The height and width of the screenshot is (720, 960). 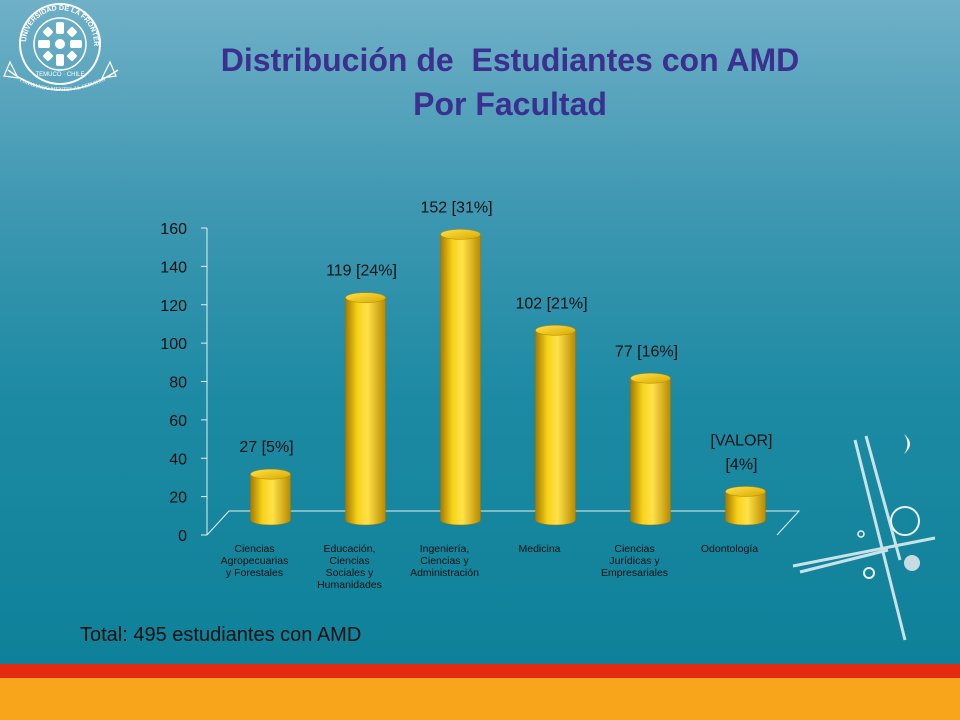 I want to click on x-tick-label: y Forestales, so click(x=254, y=573).